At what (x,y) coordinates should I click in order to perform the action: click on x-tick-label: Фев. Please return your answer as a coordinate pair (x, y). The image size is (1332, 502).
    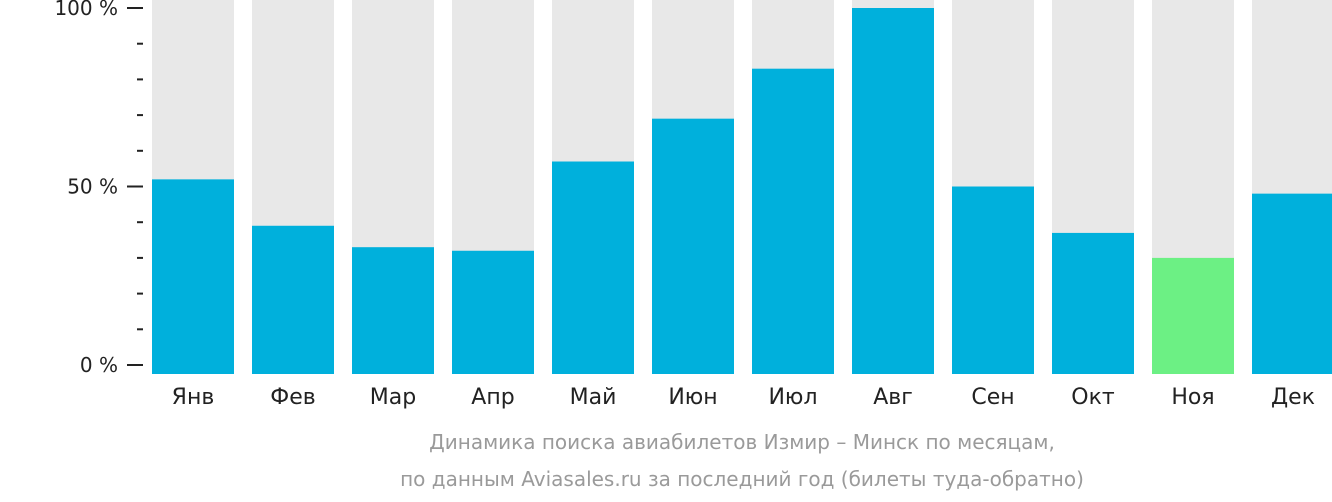
    Looking at the image, I should click on (292, 397).